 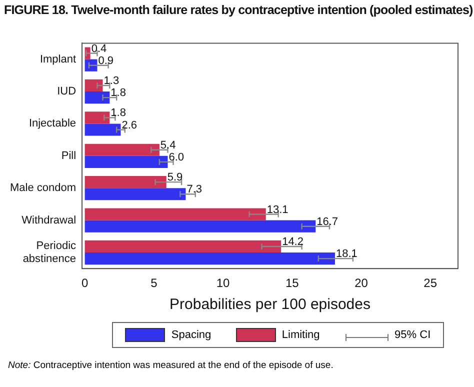 What do you see at coordinates (194, 190) in the screenshot?
I see `data-label: 7.3` at bounding box center [194, 190].